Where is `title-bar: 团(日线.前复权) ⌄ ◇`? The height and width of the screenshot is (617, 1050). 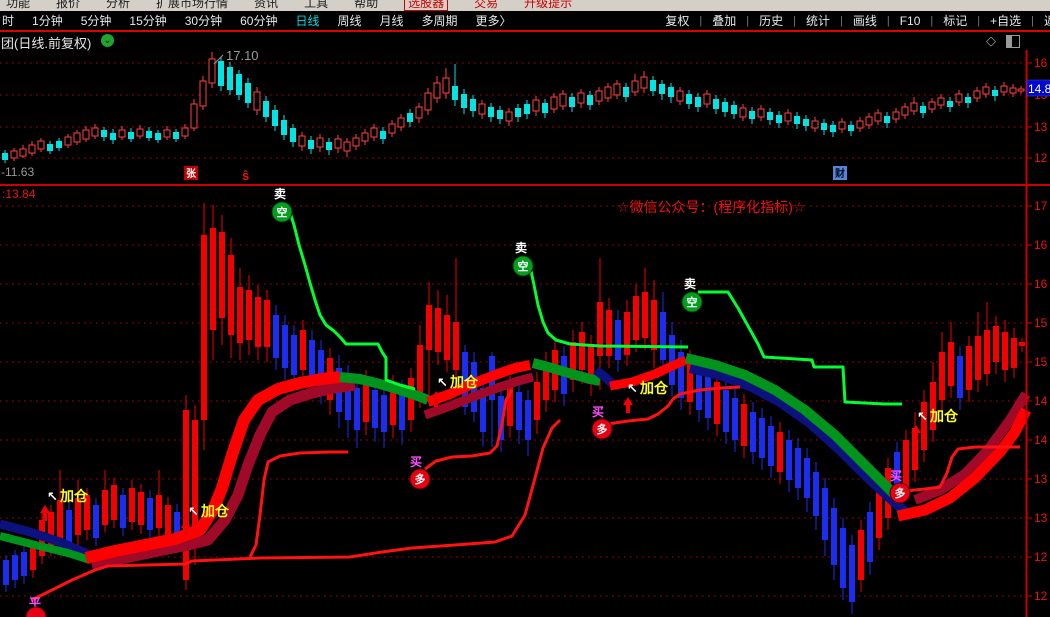 title-bar: 团(日线.前复权) ⌄ ◇ is located at coordinates (525, 41).